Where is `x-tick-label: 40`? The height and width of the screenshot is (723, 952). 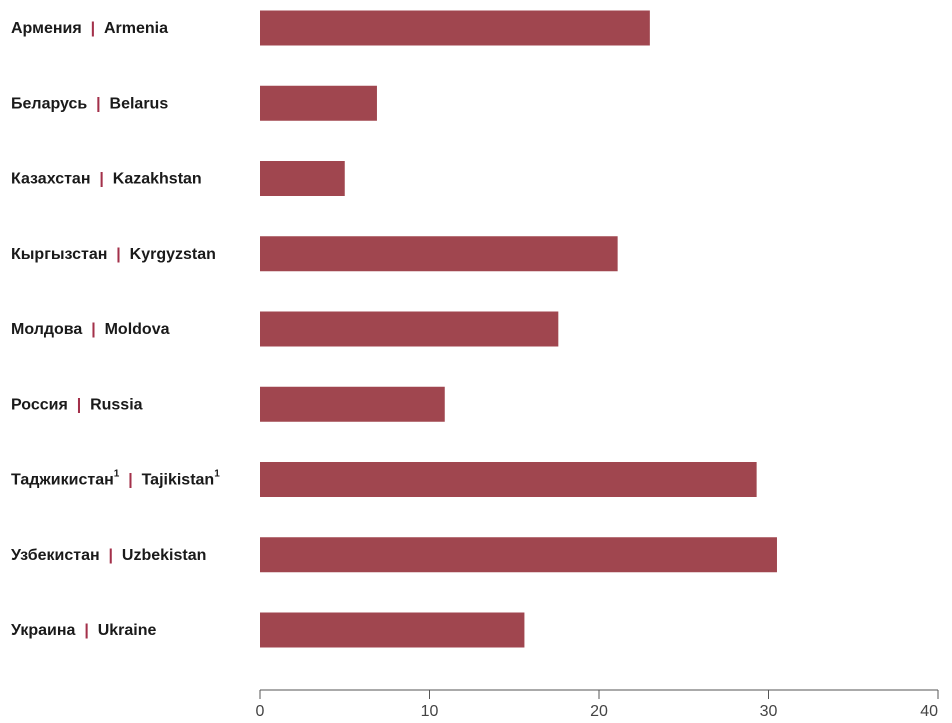 x-tick-label: 40 is located at coordinates (929, 711).